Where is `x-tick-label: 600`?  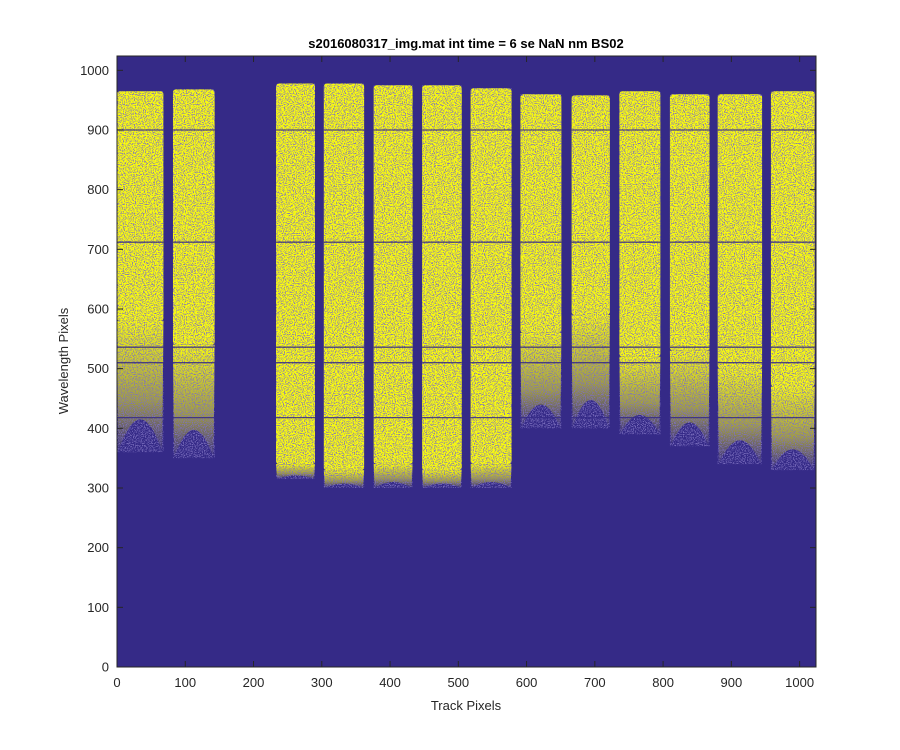 x-tick-label: 600 is located at coordinates (527, 682).